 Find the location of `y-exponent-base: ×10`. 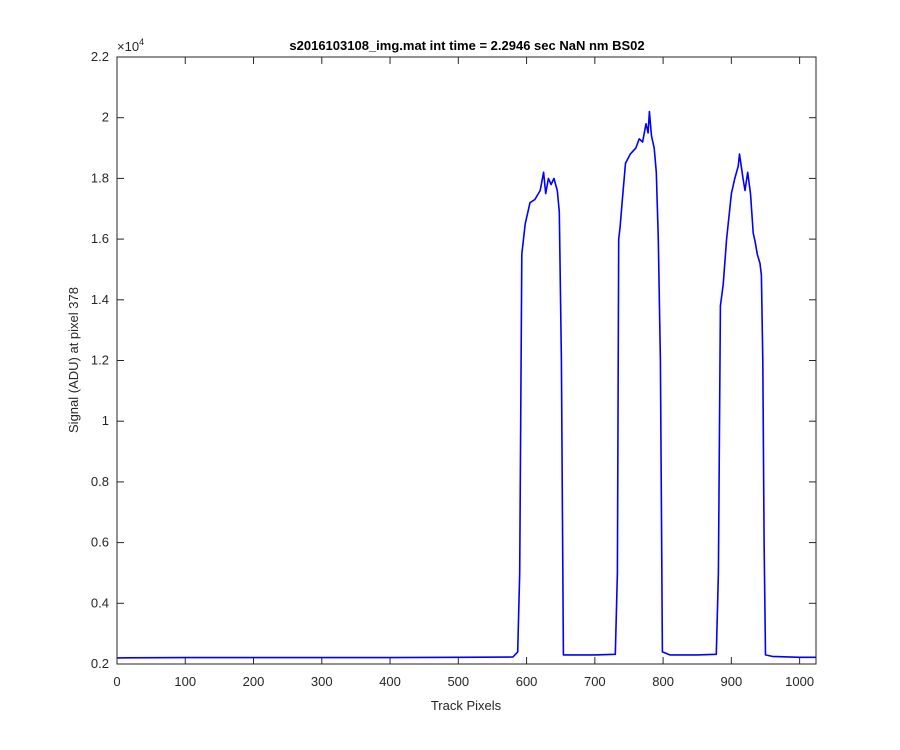

y-exponent-base: ×10 is located at coordinates (128, 46).